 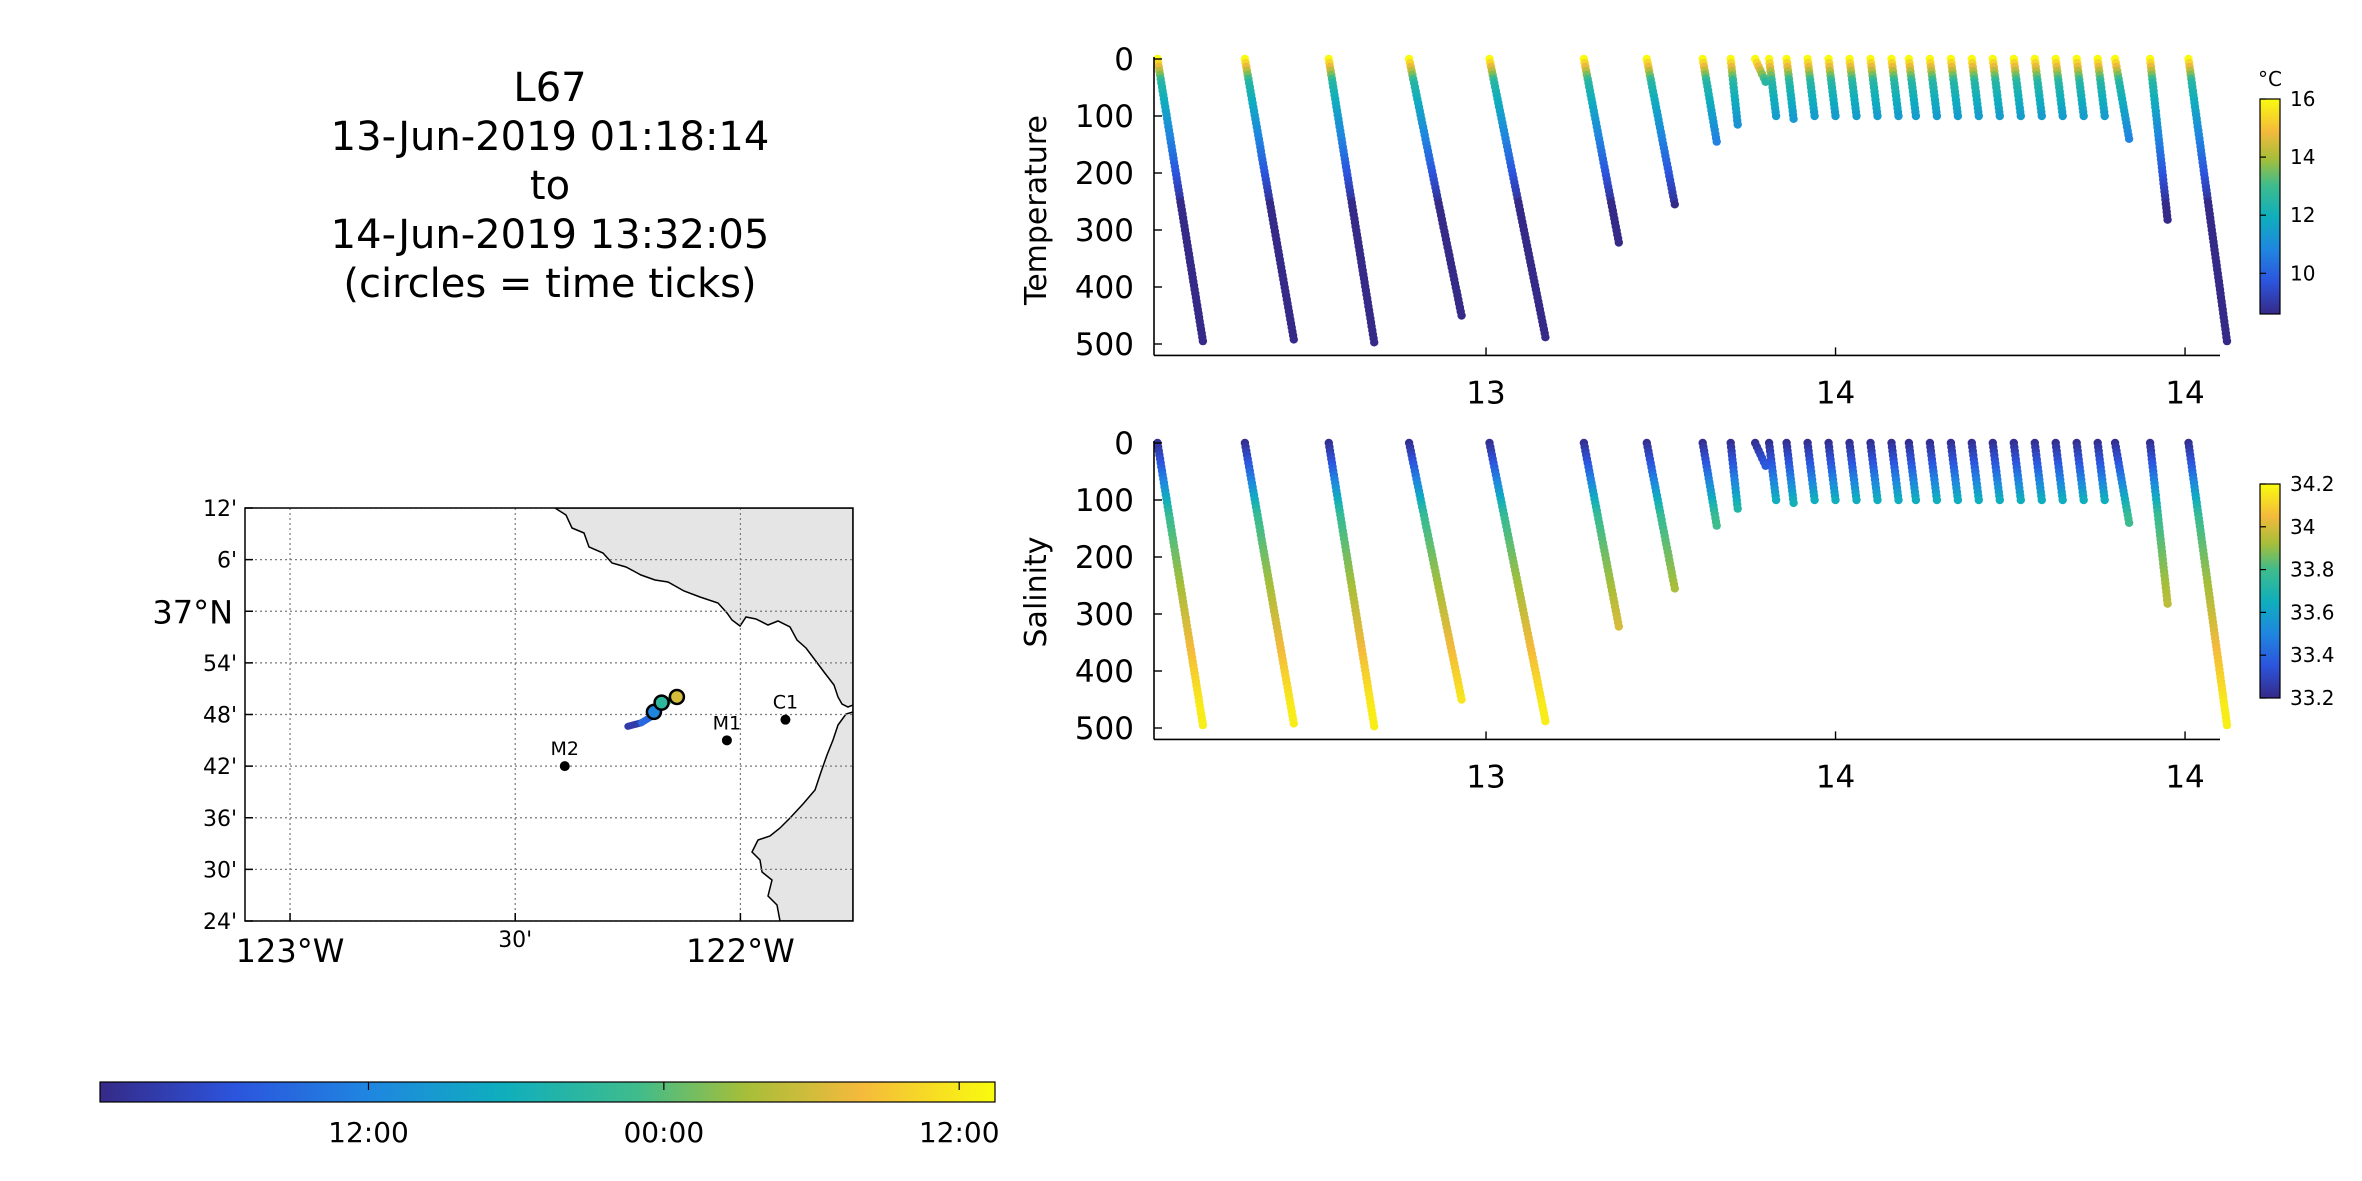 I want to click on salinity-ylabel: Salinity, so click(x=1036, y=592).